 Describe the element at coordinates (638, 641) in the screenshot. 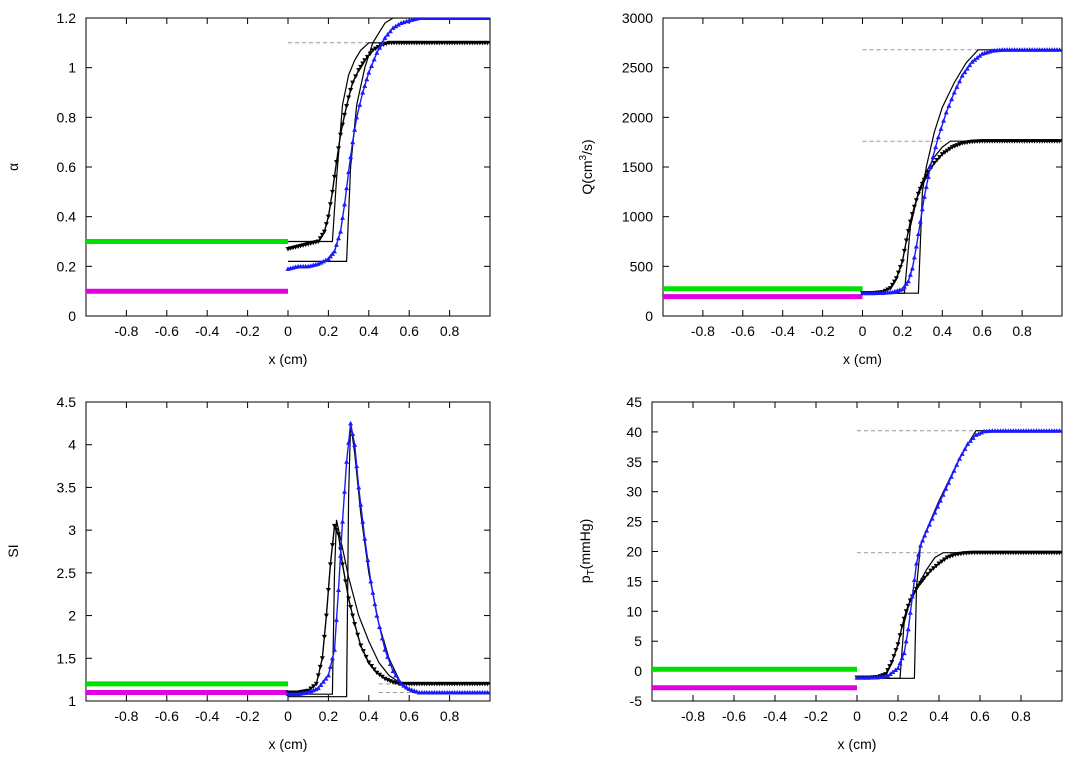

I see `y-tick-label: 5` at that location.